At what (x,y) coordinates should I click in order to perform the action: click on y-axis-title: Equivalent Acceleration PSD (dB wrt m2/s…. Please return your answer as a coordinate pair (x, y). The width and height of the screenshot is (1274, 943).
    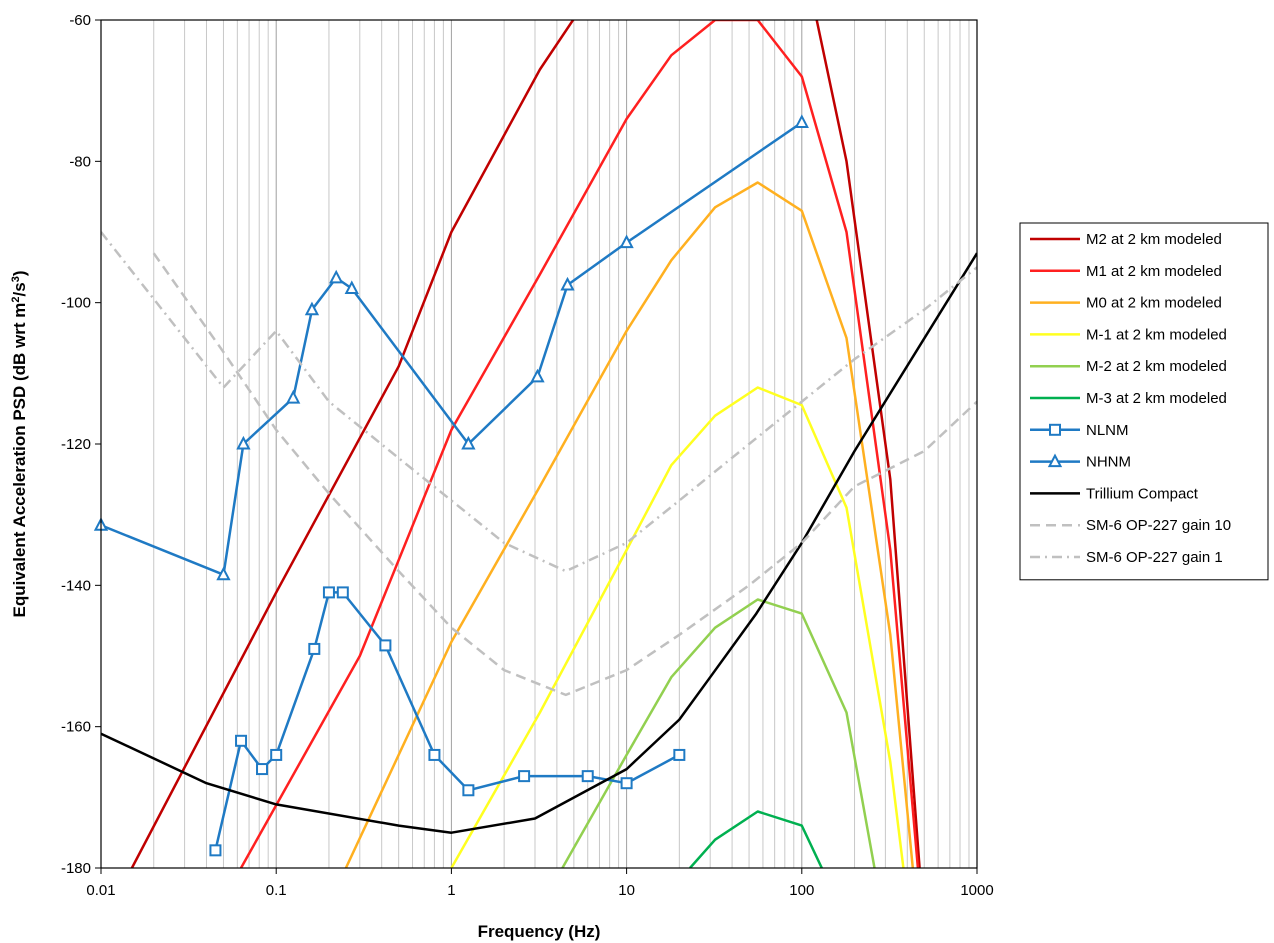
    Looking at the image, I should click on (19, 444).